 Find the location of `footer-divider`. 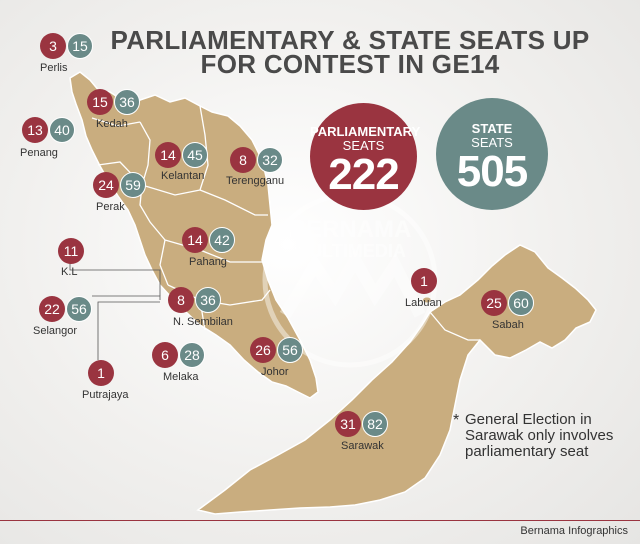

footer-divider is located at coordinates (320, 520).